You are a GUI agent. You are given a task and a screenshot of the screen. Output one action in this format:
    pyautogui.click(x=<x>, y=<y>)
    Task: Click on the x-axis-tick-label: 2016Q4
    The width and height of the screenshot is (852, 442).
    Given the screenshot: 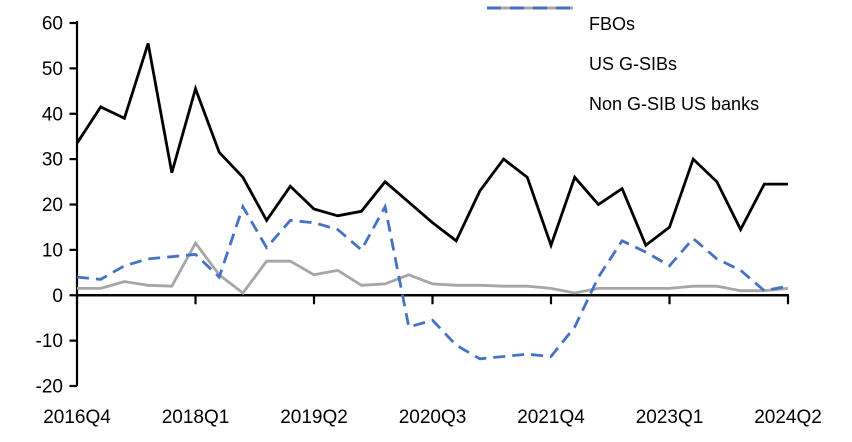 What is the action you would take?
    pyautogui.click(x=77, y=417)
    